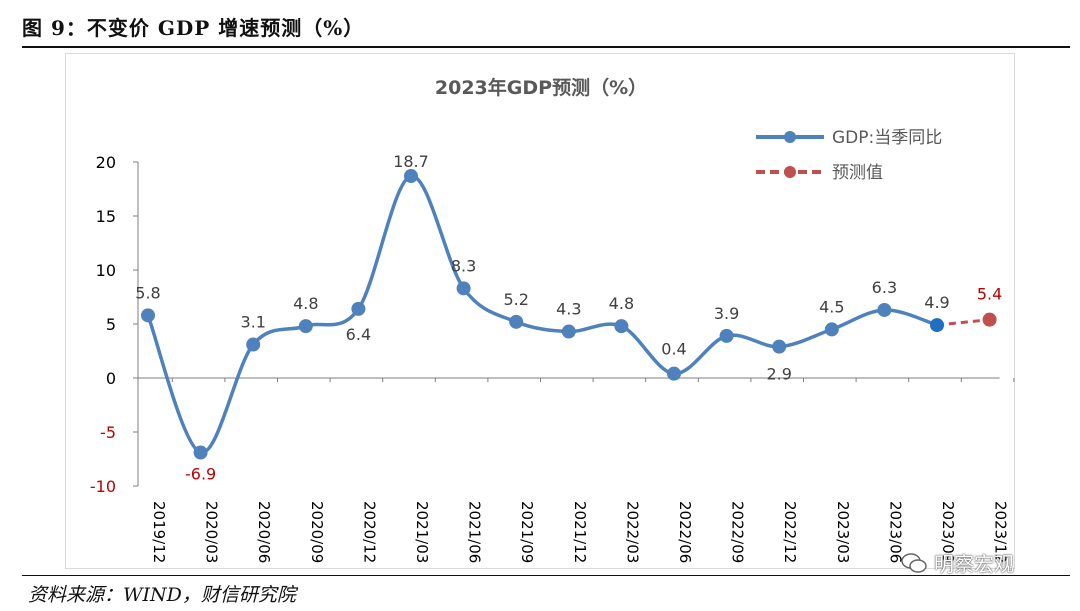 This screenshot has width=1080, height=611. I want to click on legend-forecast-marker, so click(790, 172).